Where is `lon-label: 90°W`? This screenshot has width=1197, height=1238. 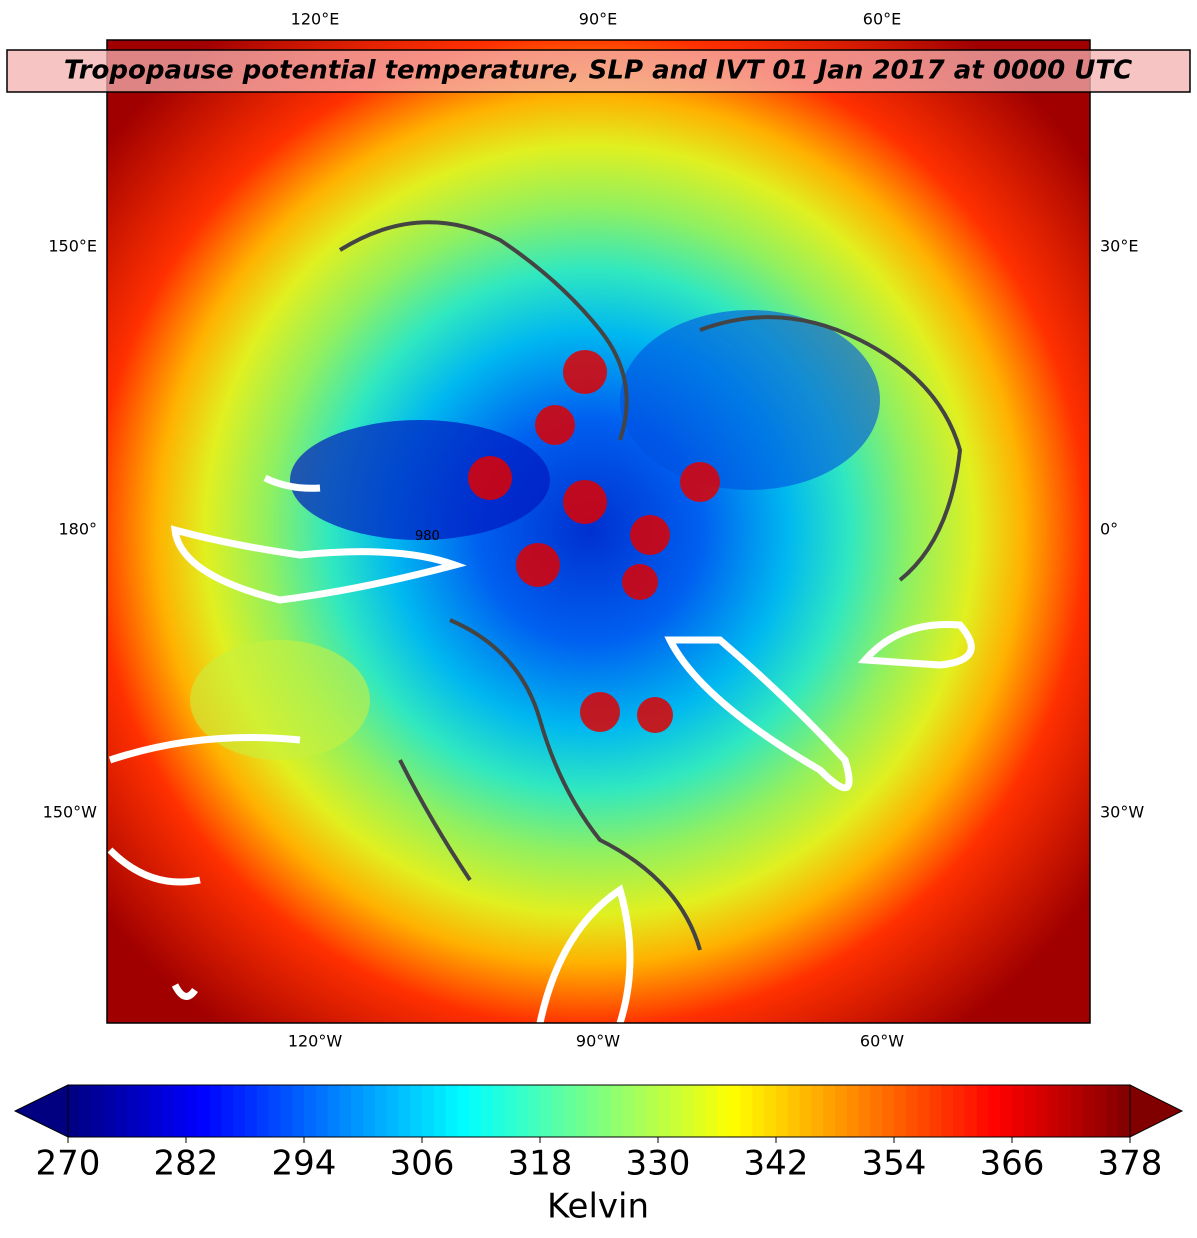 lon-label: 90°W is located at coordinates (598, 1041).